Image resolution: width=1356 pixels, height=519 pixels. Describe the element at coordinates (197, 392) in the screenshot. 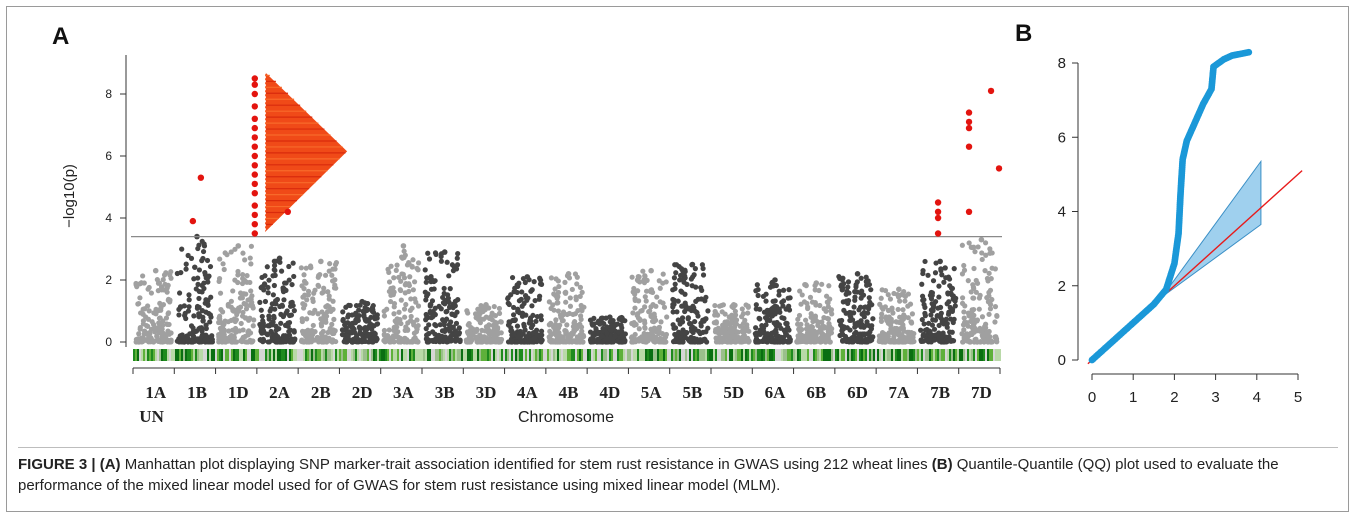

I see `chromosome-label-1b: 1B` at that location.